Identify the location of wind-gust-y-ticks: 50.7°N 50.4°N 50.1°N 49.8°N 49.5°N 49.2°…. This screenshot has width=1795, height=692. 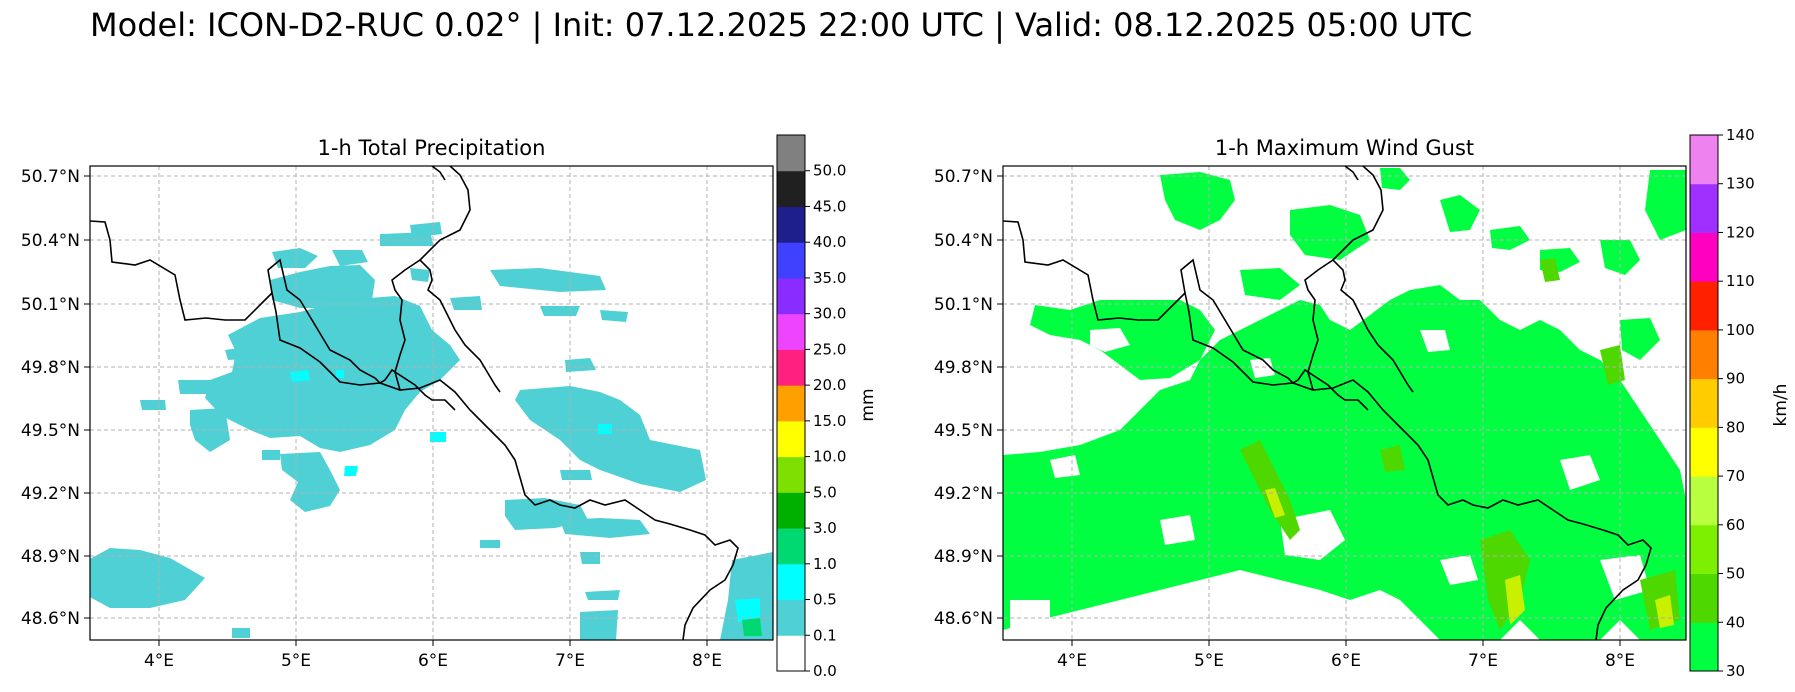
(963, 398).